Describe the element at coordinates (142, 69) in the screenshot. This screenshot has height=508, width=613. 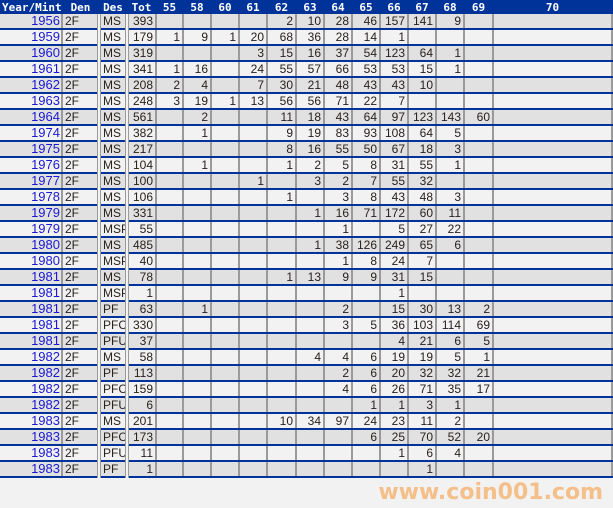
I see `tot-cell: 341` at that location.